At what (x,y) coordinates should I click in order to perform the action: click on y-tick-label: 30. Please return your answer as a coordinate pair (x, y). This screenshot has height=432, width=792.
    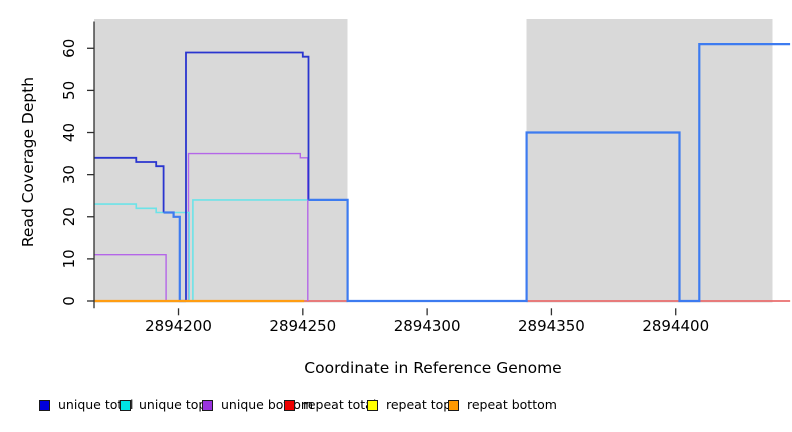
    Looking at the image, I should click on (69, 174).